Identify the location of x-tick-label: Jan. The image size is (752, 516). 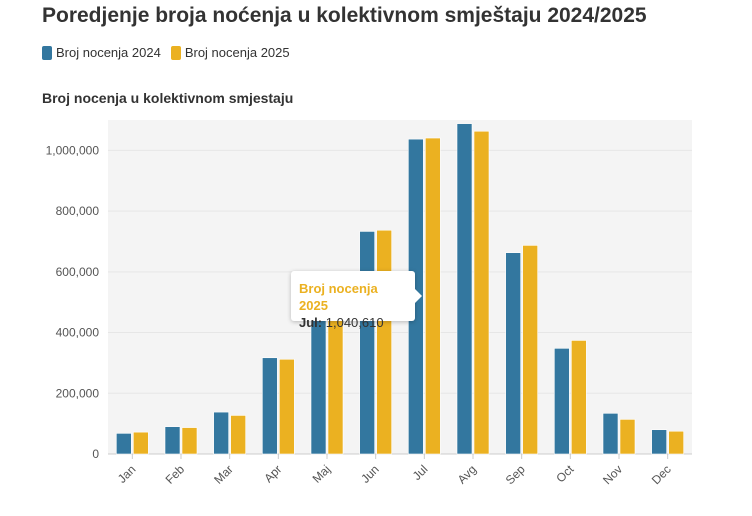
(127, 474).